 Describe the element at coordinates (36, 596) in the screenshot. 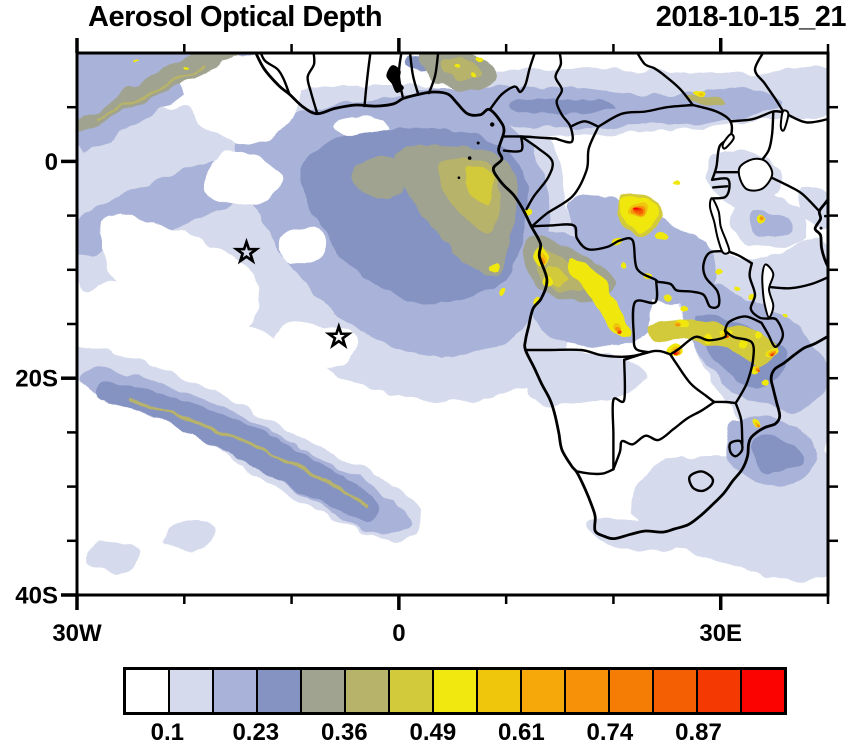

I see `y-axis-label: 40S` at that location.